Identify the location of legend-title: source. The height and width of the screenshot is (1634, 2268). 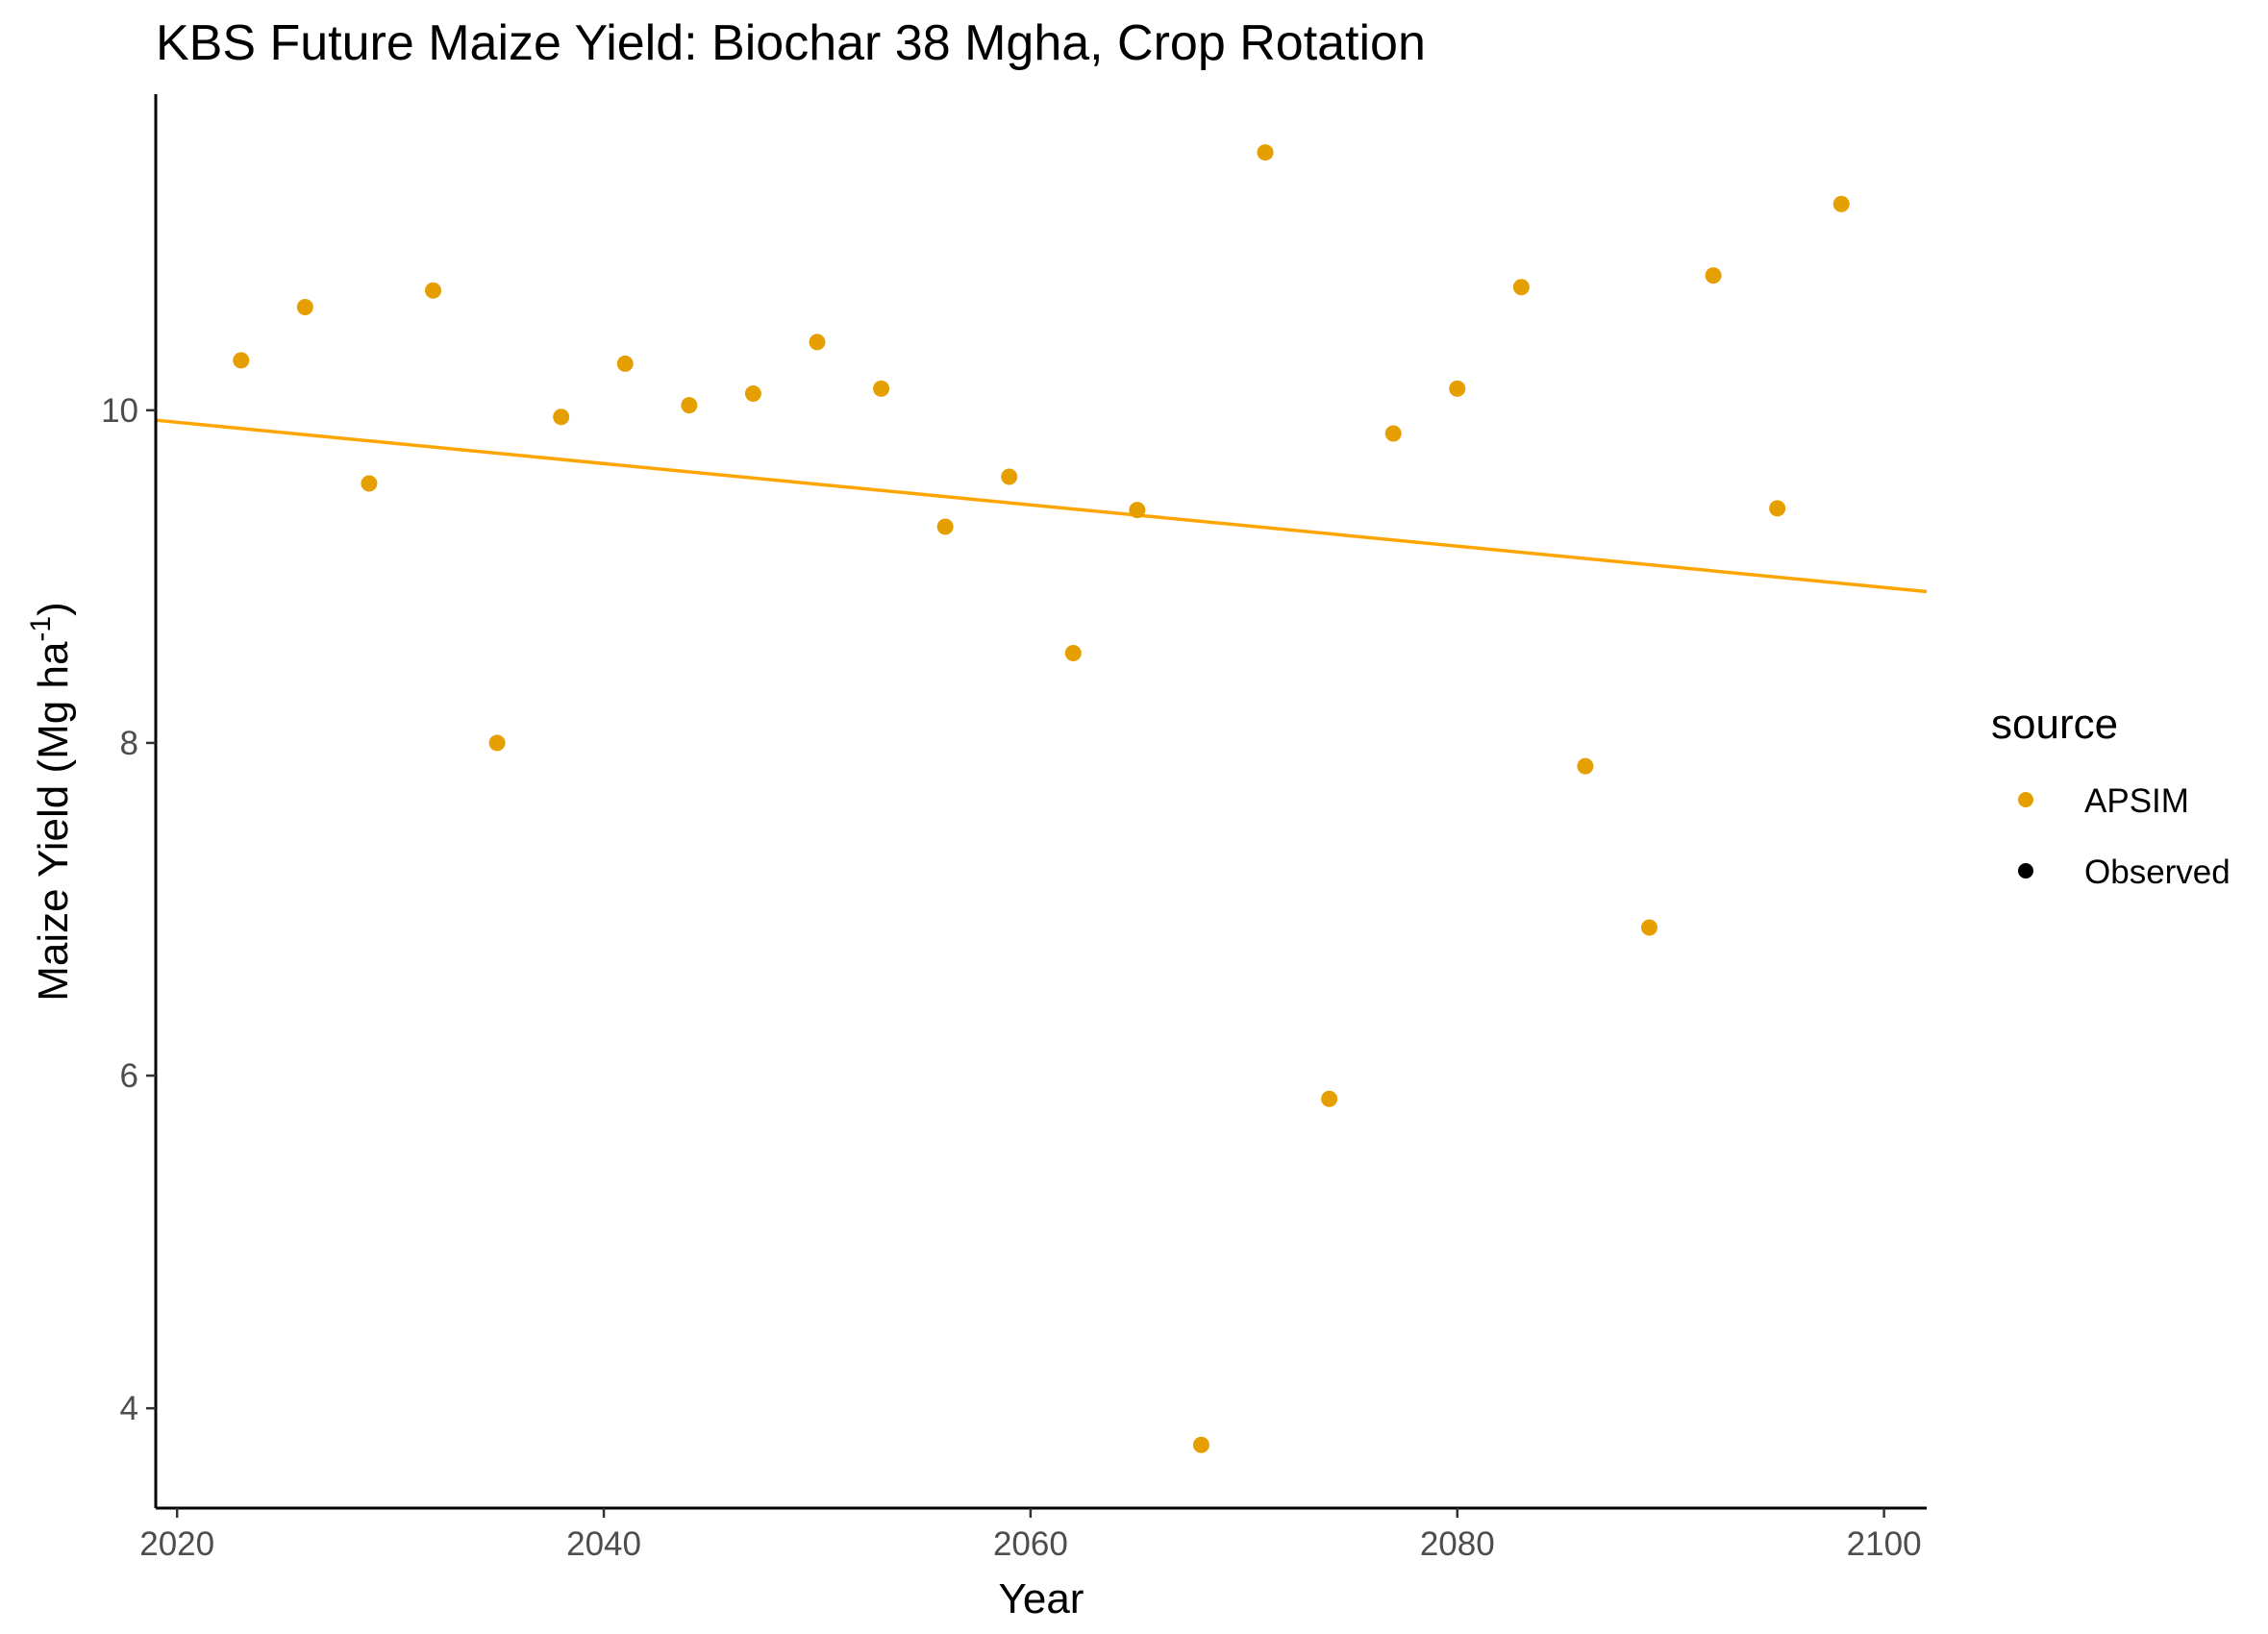
(2054, 724).